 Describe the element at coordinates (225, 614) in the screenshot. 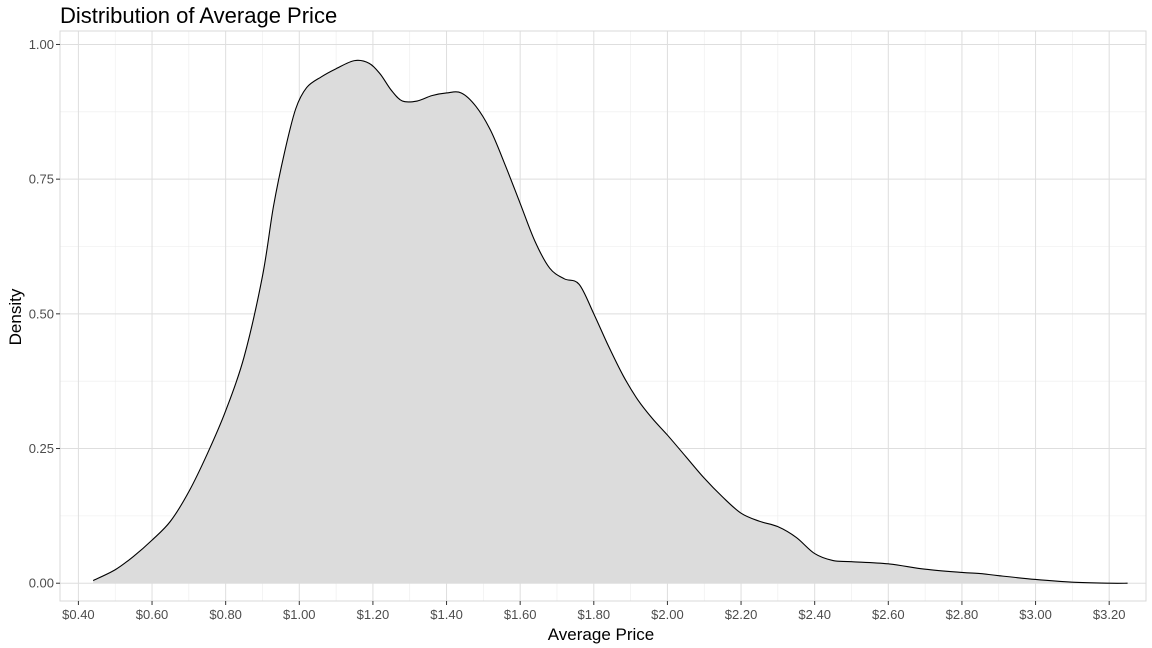

I see `x-tick-label: $0.80` at that location.